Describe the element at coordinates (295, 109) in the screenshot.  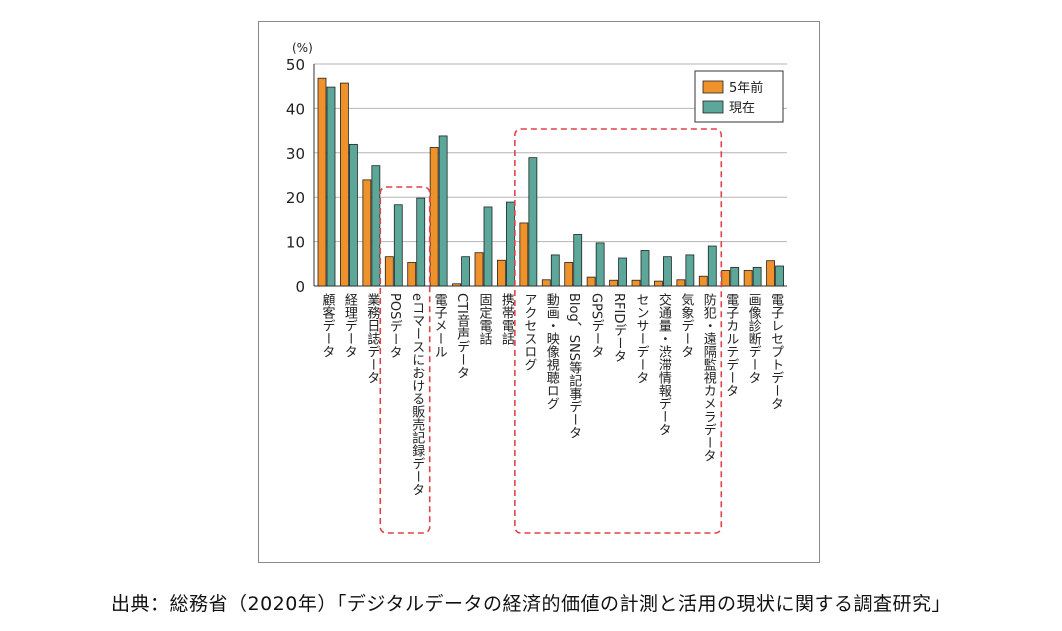
I see `y-tick-label: 40` at that location.